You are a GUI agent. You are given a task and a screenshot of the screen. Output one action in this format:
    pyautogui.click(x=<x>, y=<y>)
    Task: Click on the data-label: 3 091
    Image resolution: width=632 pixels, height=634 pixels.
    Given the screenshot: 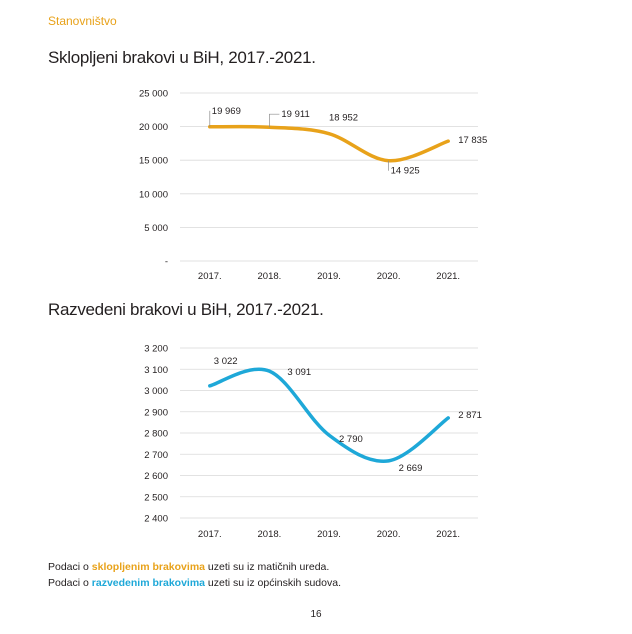 What is the action you would take?
    pyautogui.click(x=299, y=372)
    